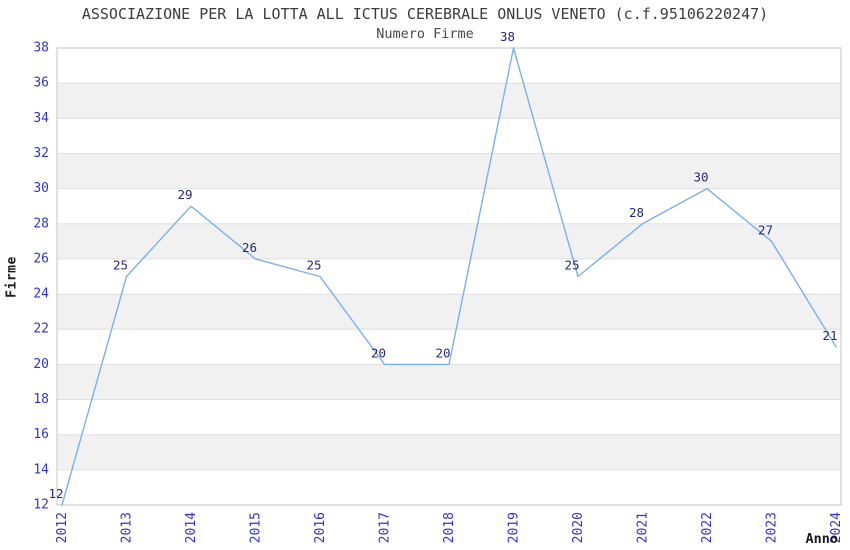  Describe the element at coordinates (41, 118) in the screenshot. I see `y-tick-label: 34` at that location.